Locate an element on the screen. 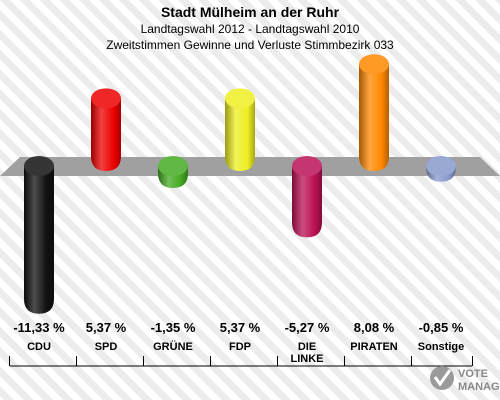 The image size is (500, 400). value-label-die-linke: -5,27 % is located at coordinates (307, 327).